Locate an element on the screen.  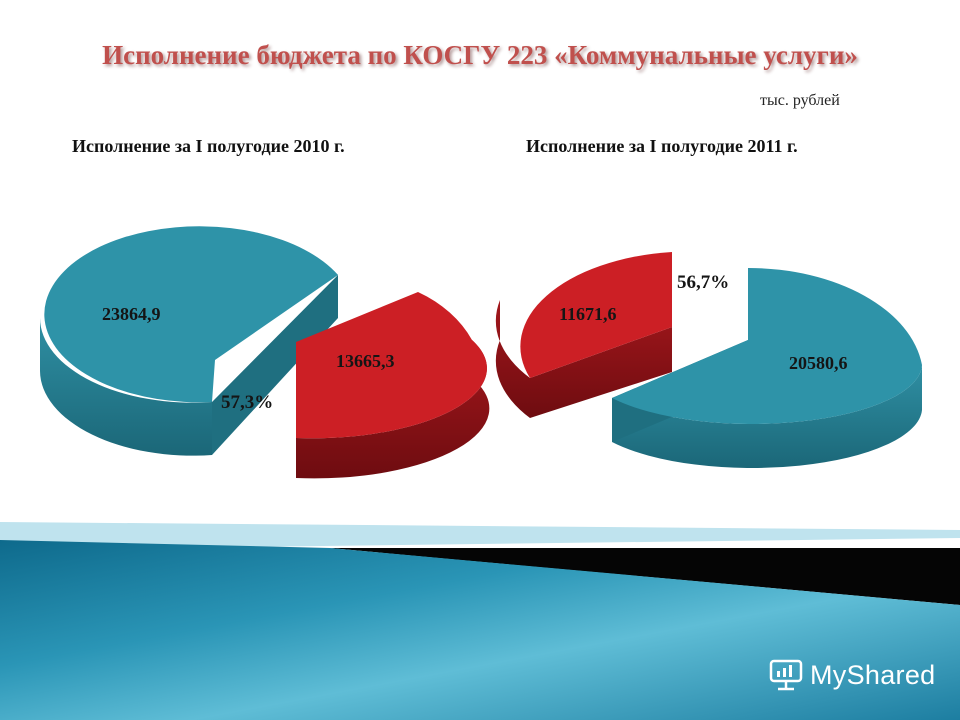
pie-2010-red-side is located at coordinates (393, 409).